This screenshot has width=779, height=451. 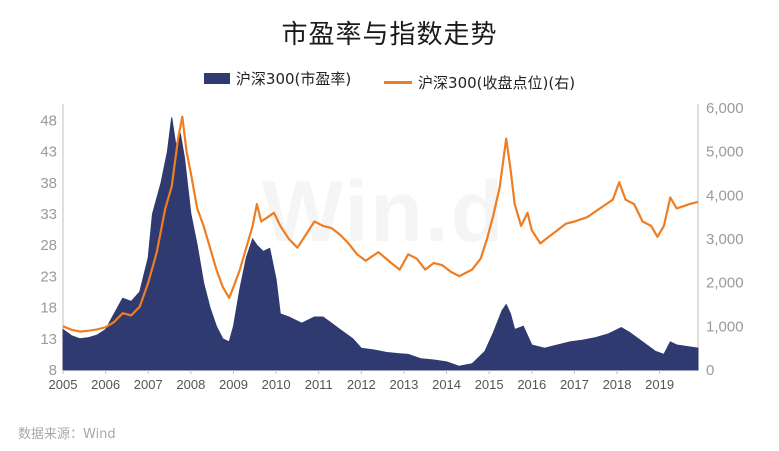 I want to click on right-axis-tick-label: 5,000, so click(x=725, y=152).